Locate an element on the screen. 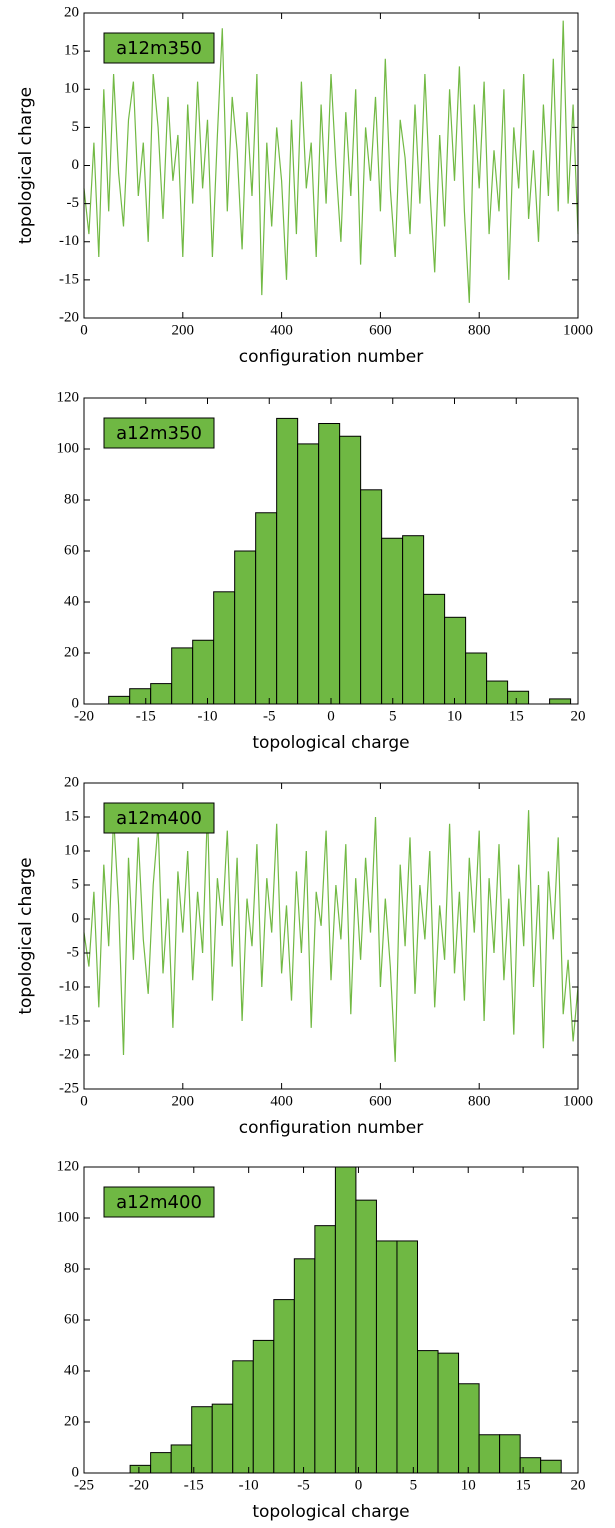  data-line is located at coordinates (331, 936).